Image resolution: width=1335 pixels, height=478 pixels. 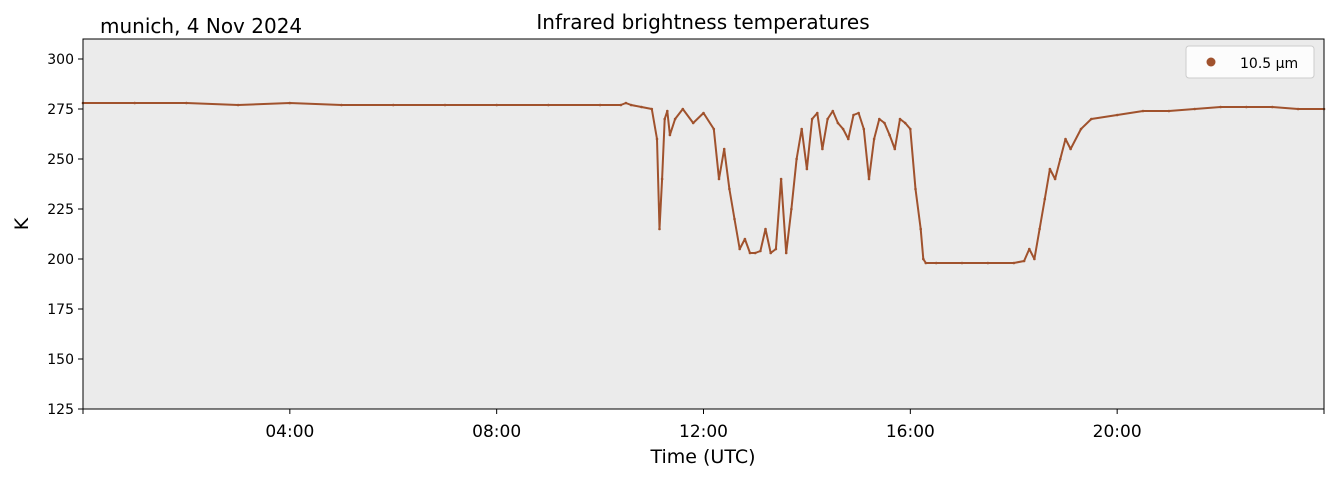 I want to click on legend-label: 10.5 µm, so click(x=1269, y=64).